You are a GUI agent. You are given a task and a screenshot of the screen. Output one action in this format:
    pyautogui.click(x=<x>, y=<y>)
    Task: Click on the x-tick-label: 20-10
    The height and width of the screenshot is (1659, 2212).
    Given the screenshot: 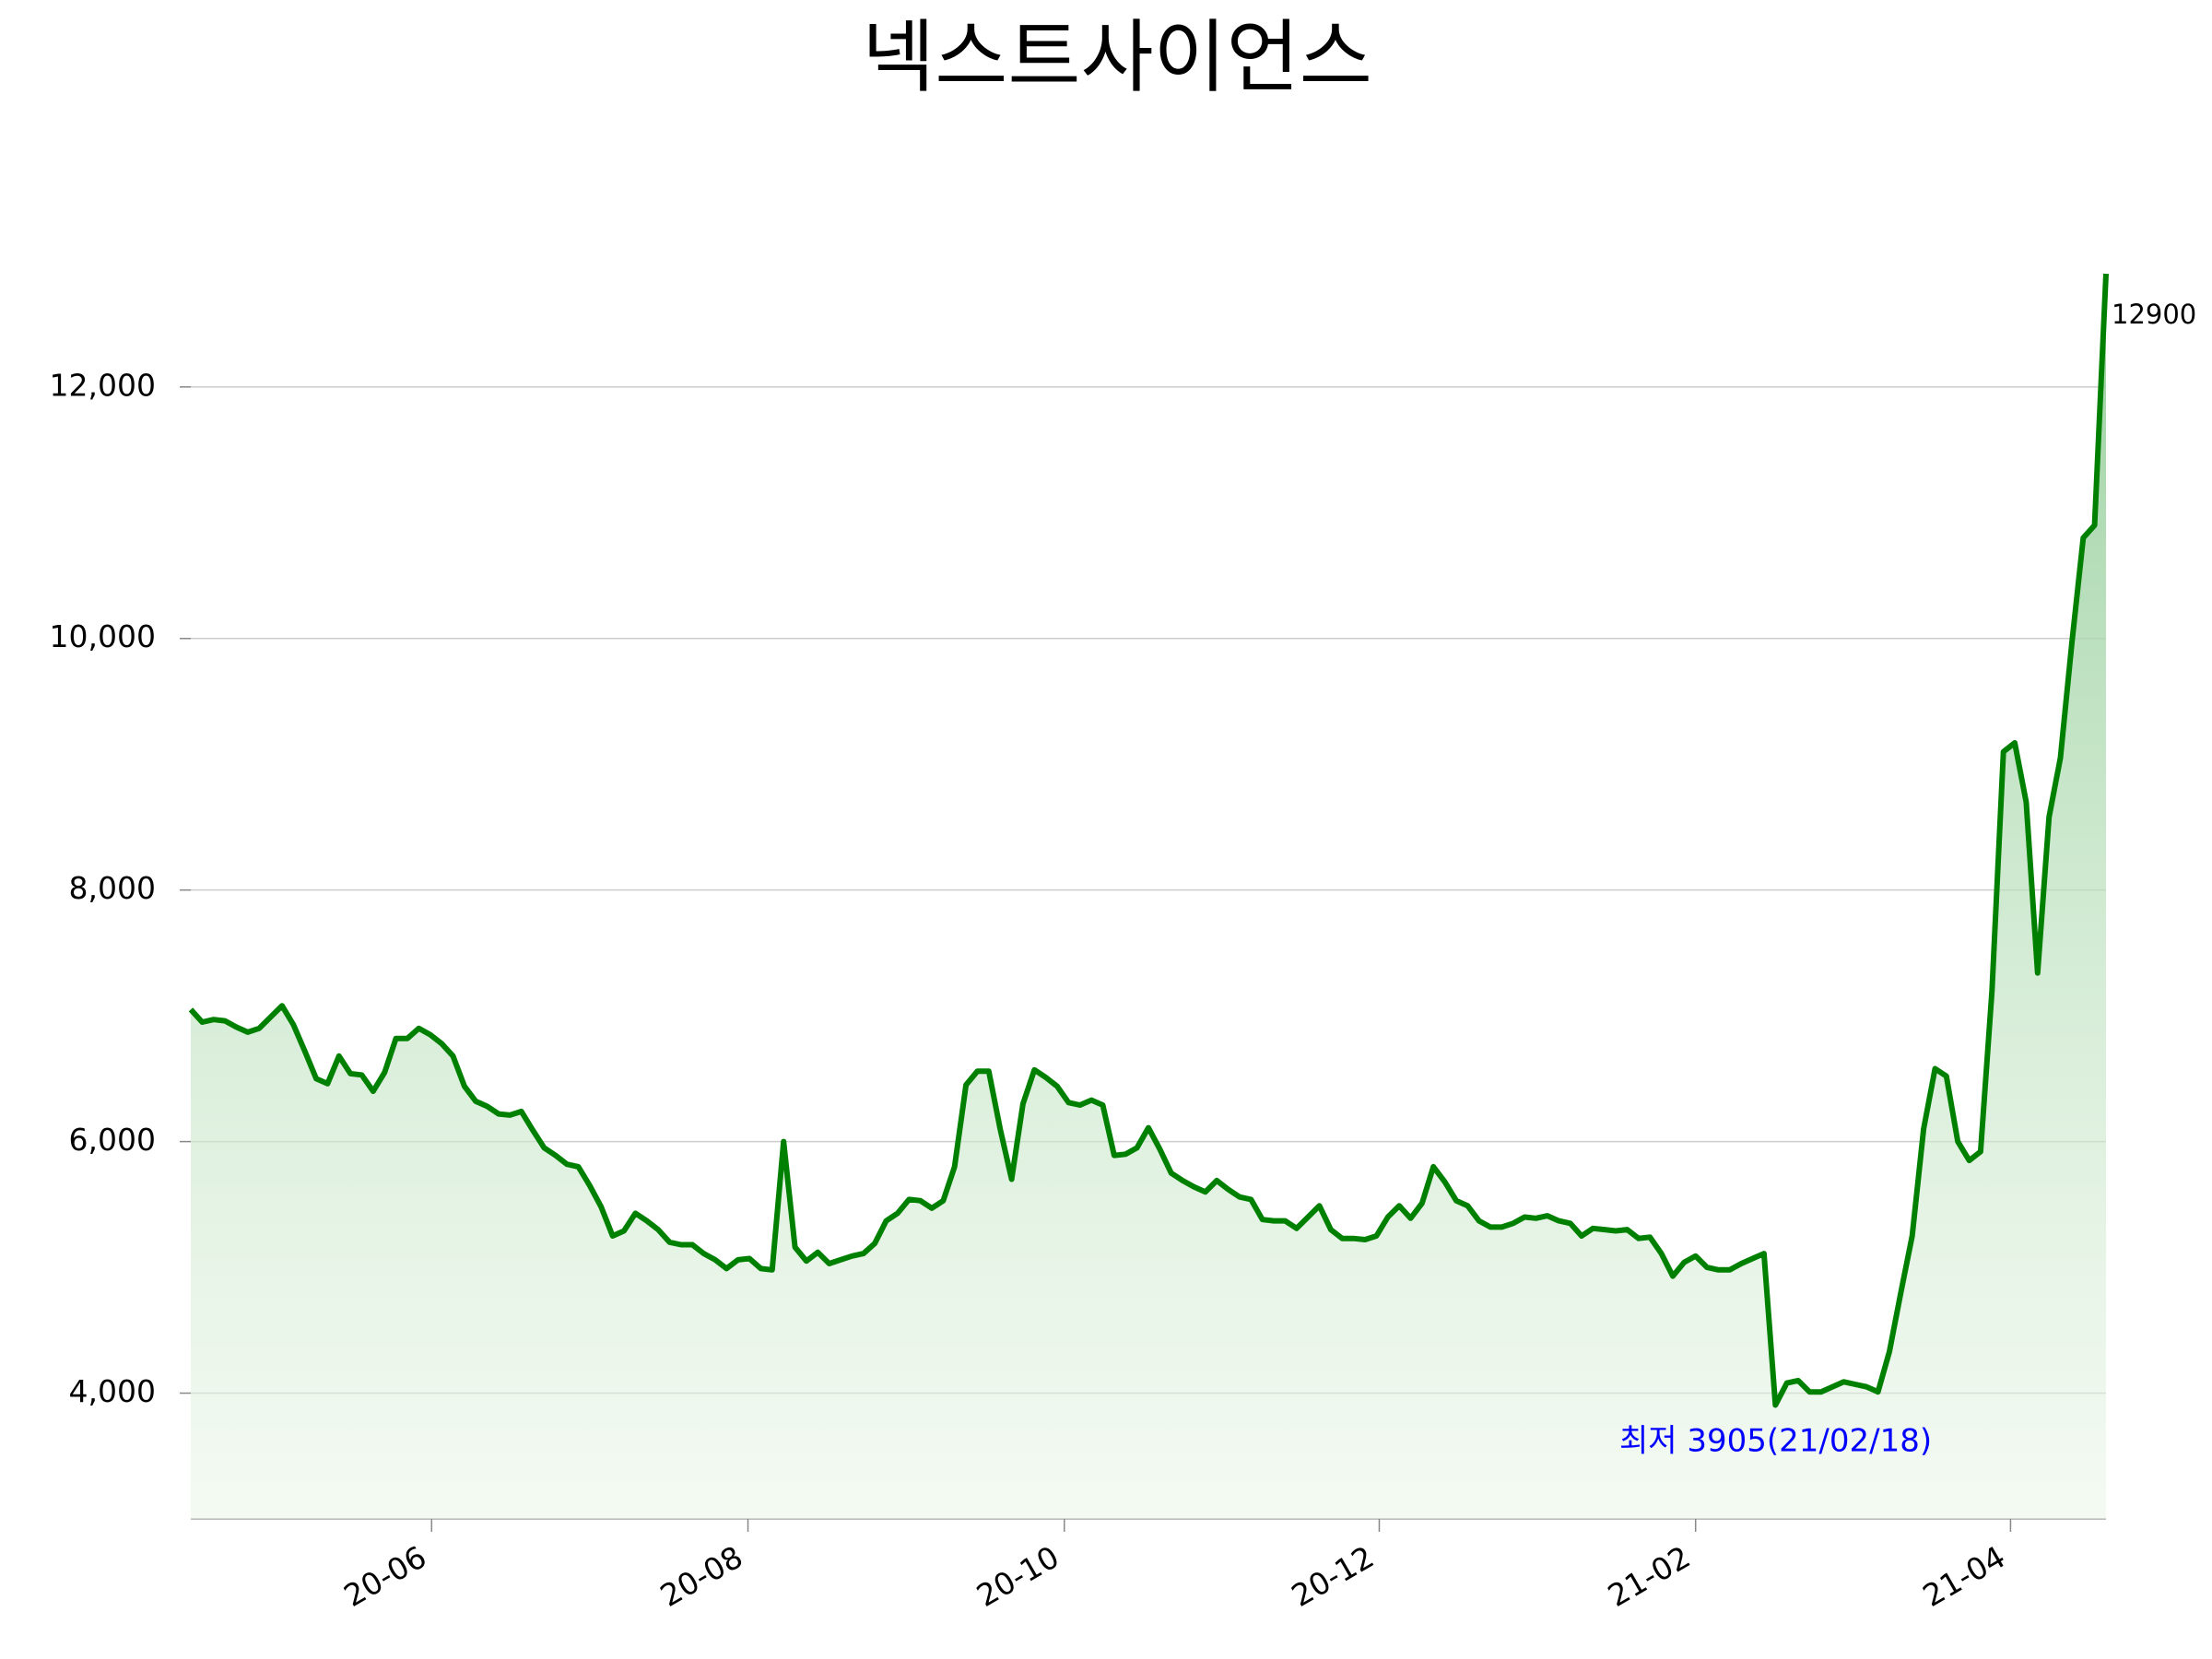 What is the action you would take?
    pyautogui.click(x=1018, y=1576)
    